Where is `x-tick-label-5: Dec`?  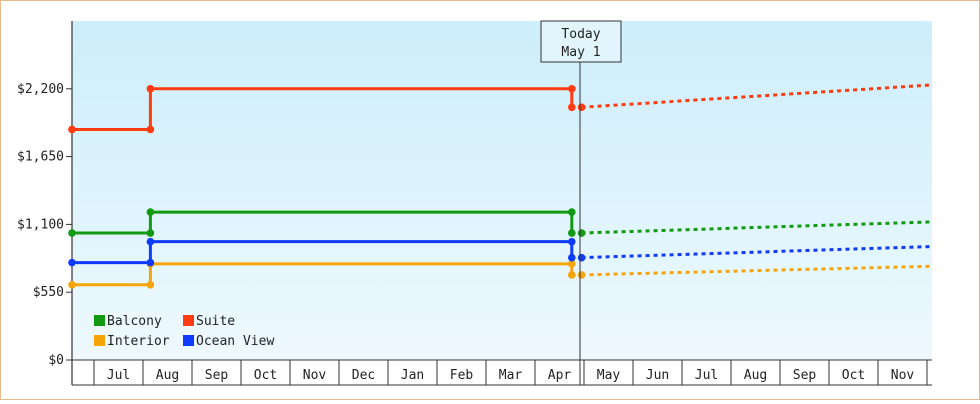 x-tick-label-5: Dec is located at coordinates (363, 375).